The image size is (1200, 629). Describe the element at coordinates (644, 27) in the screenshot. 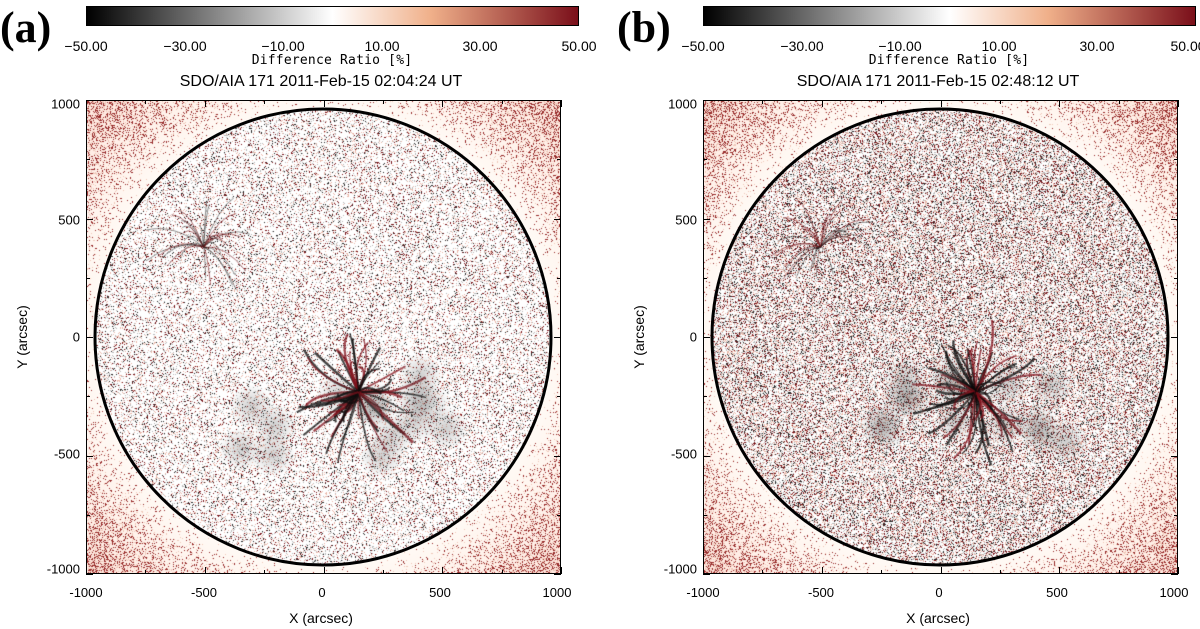

I see `panel-label: (b)` at that location.